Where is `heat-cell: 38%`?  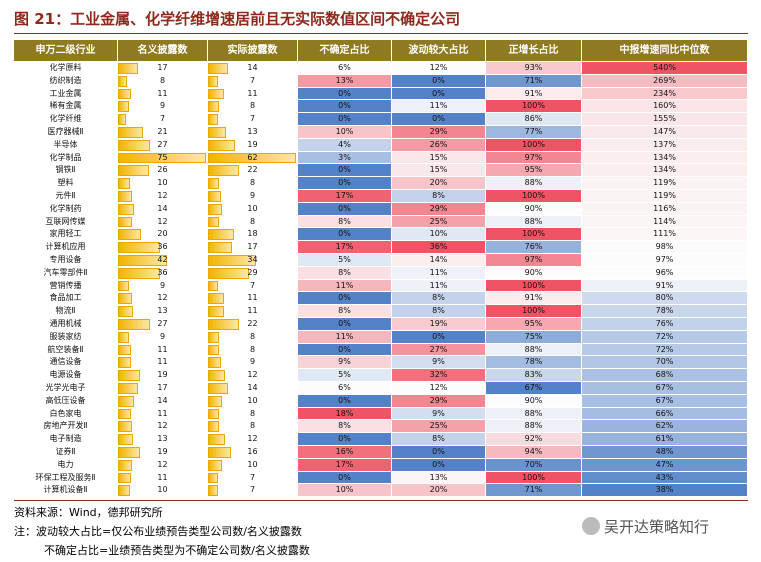 heat-cell: 38% is located at coordinates (664, 491).